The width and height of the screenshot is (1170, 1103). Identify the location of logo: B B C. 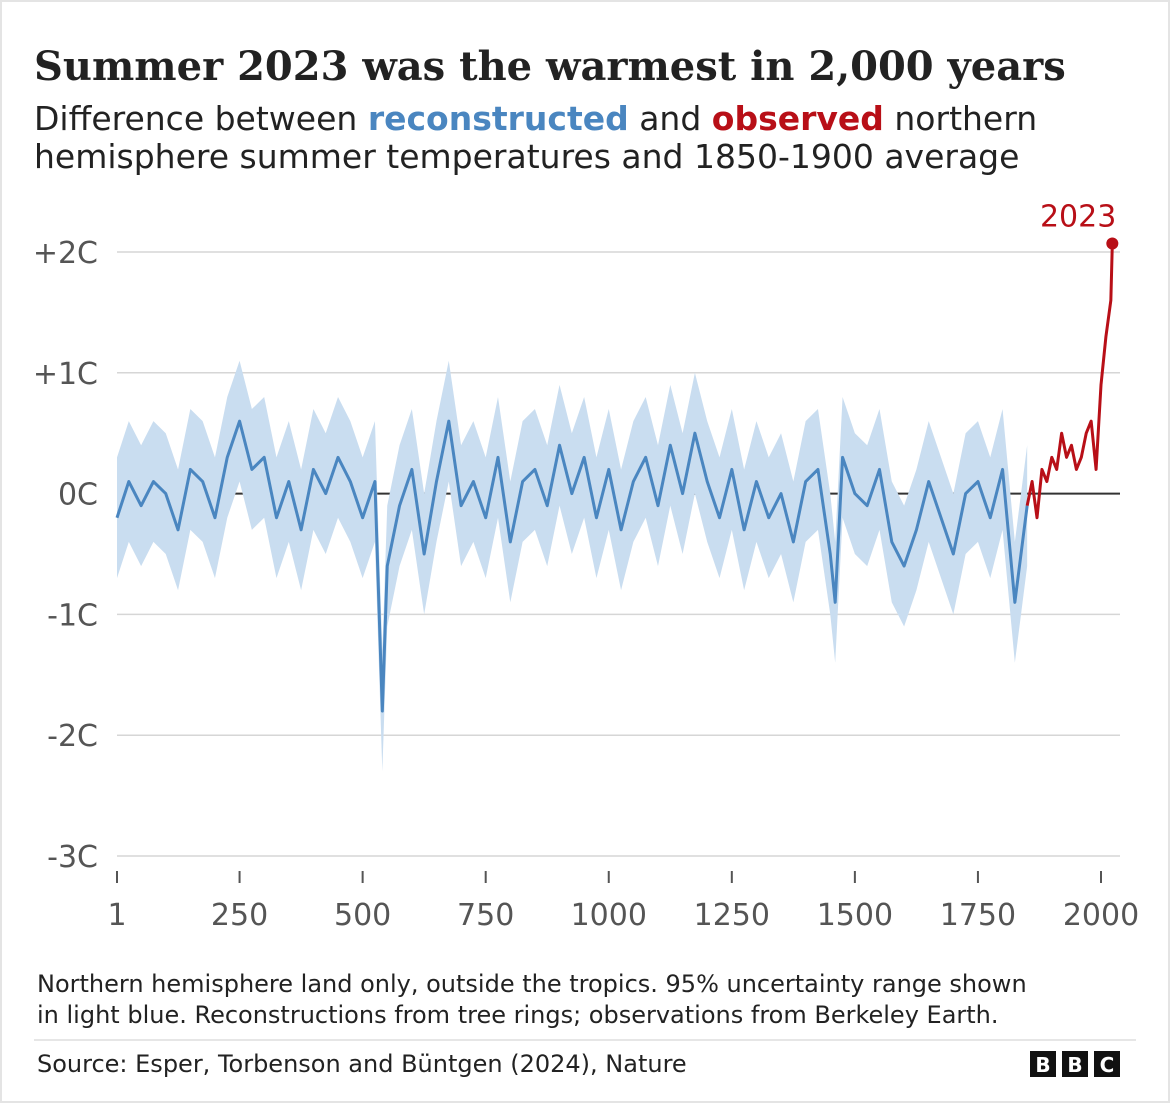
(1075, 1064).